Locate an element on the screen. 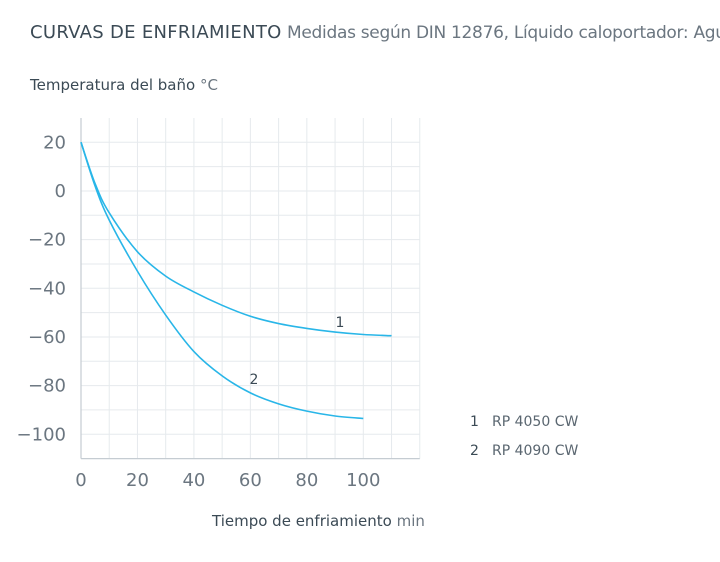 This screenshot has width=720, height=562. legend-text: RP 4050 CW is located at coordinates (535, 422).